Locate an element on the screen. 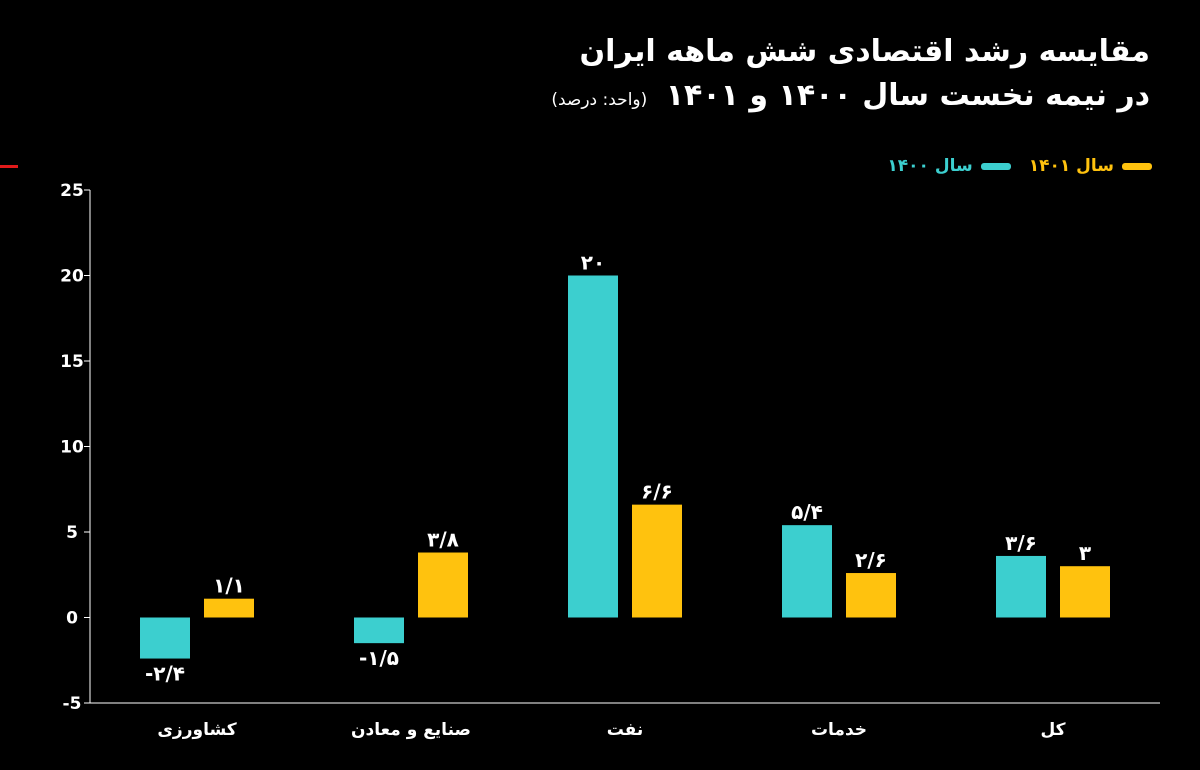  legend-item-1401: سال ۱۴۰۱ is located at coordinates (1090, 166).